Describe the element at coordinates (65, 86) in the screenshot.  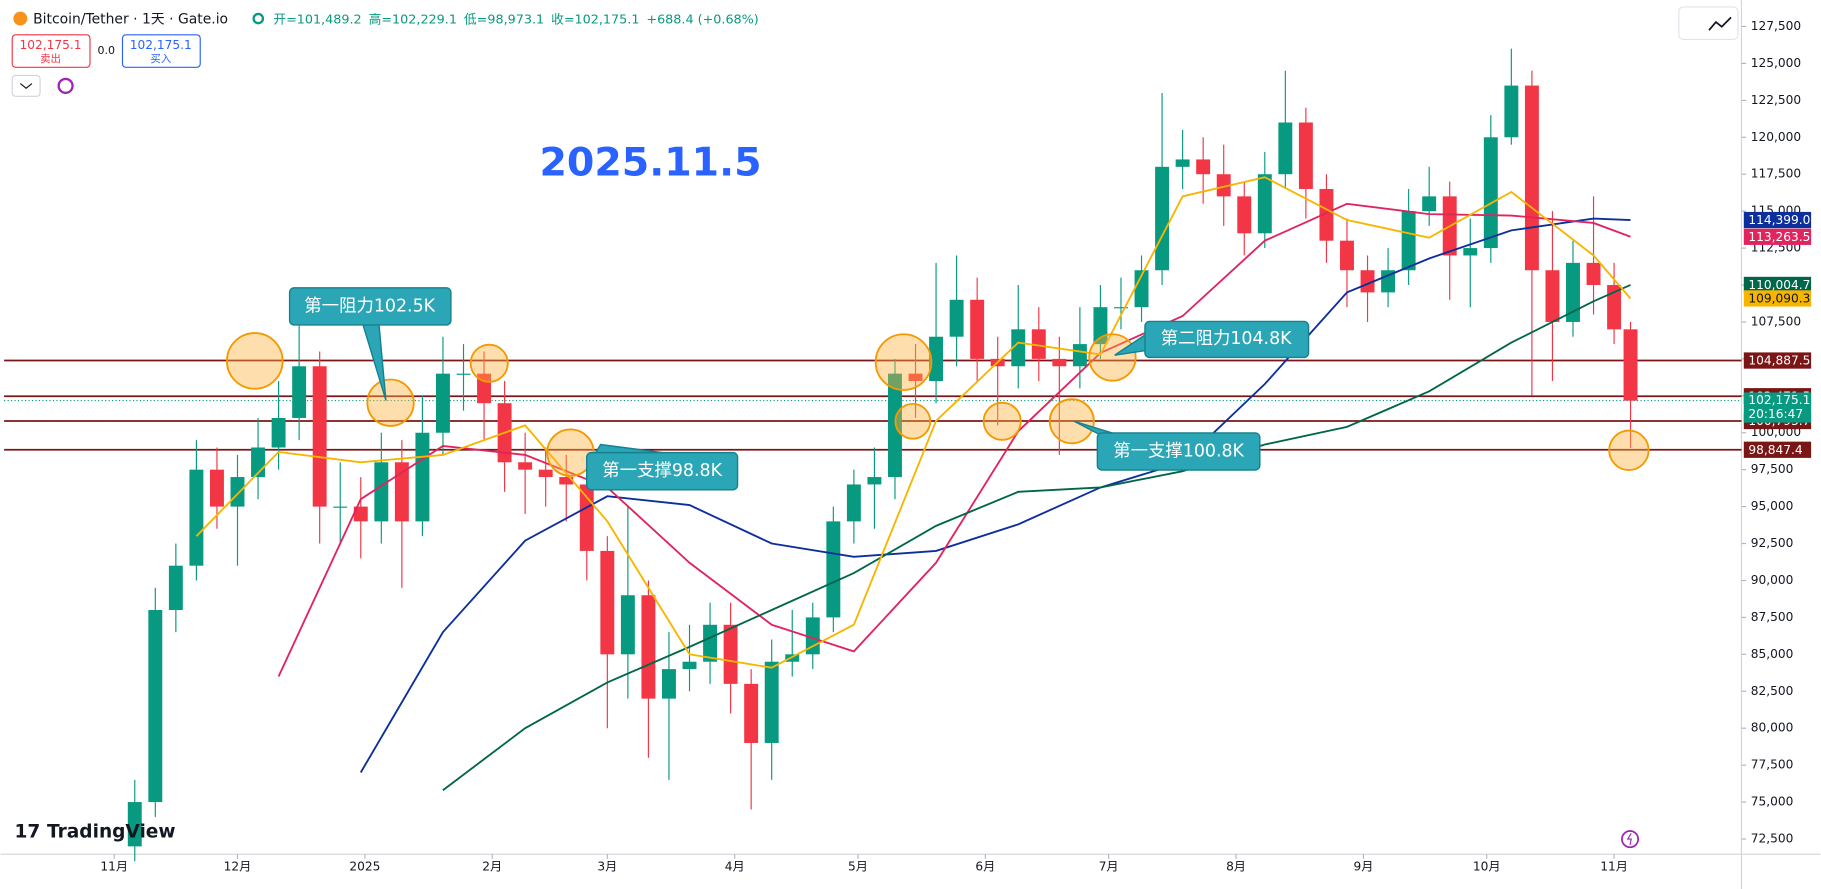
I see `sync-icon` at that location.